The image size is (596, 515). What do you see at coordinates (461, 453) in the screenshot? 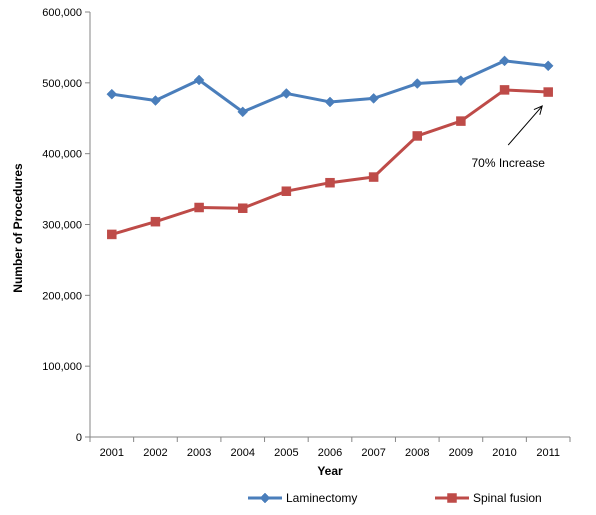
I see `x-tick-label: 2009` at bounding box center [461, 453].